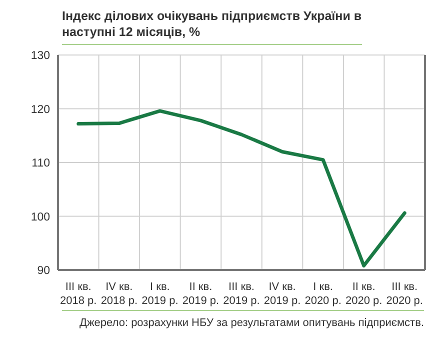 The image size is (446, 337). What do you see at coordinates (282, 294) in the screenshot?
I see `x-tick-label: IV кв. 2019 р.` at bounding box center [282, 294].